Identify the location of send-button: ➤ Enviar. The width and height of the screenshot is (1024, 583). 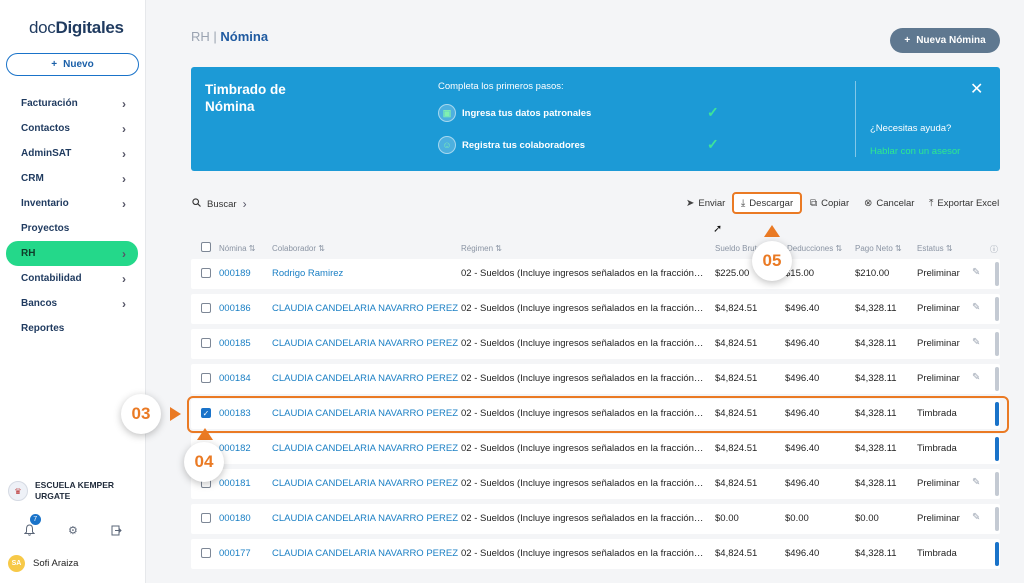
(706, 203).